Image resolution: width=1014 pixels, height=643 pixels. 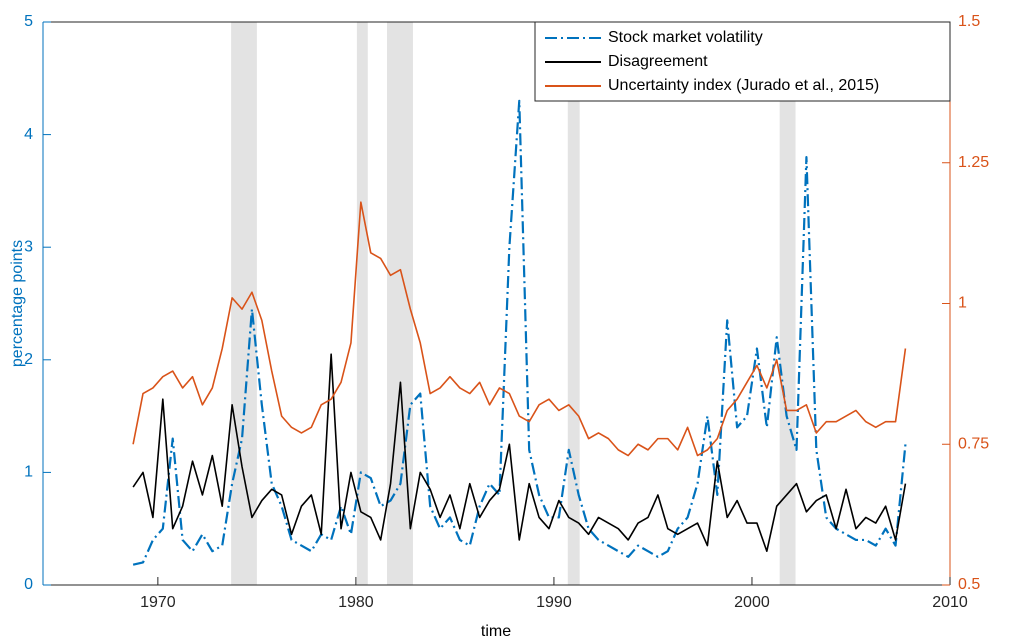 I want to click on y2-tick-label: 1.25, so click(x=973, y=162).